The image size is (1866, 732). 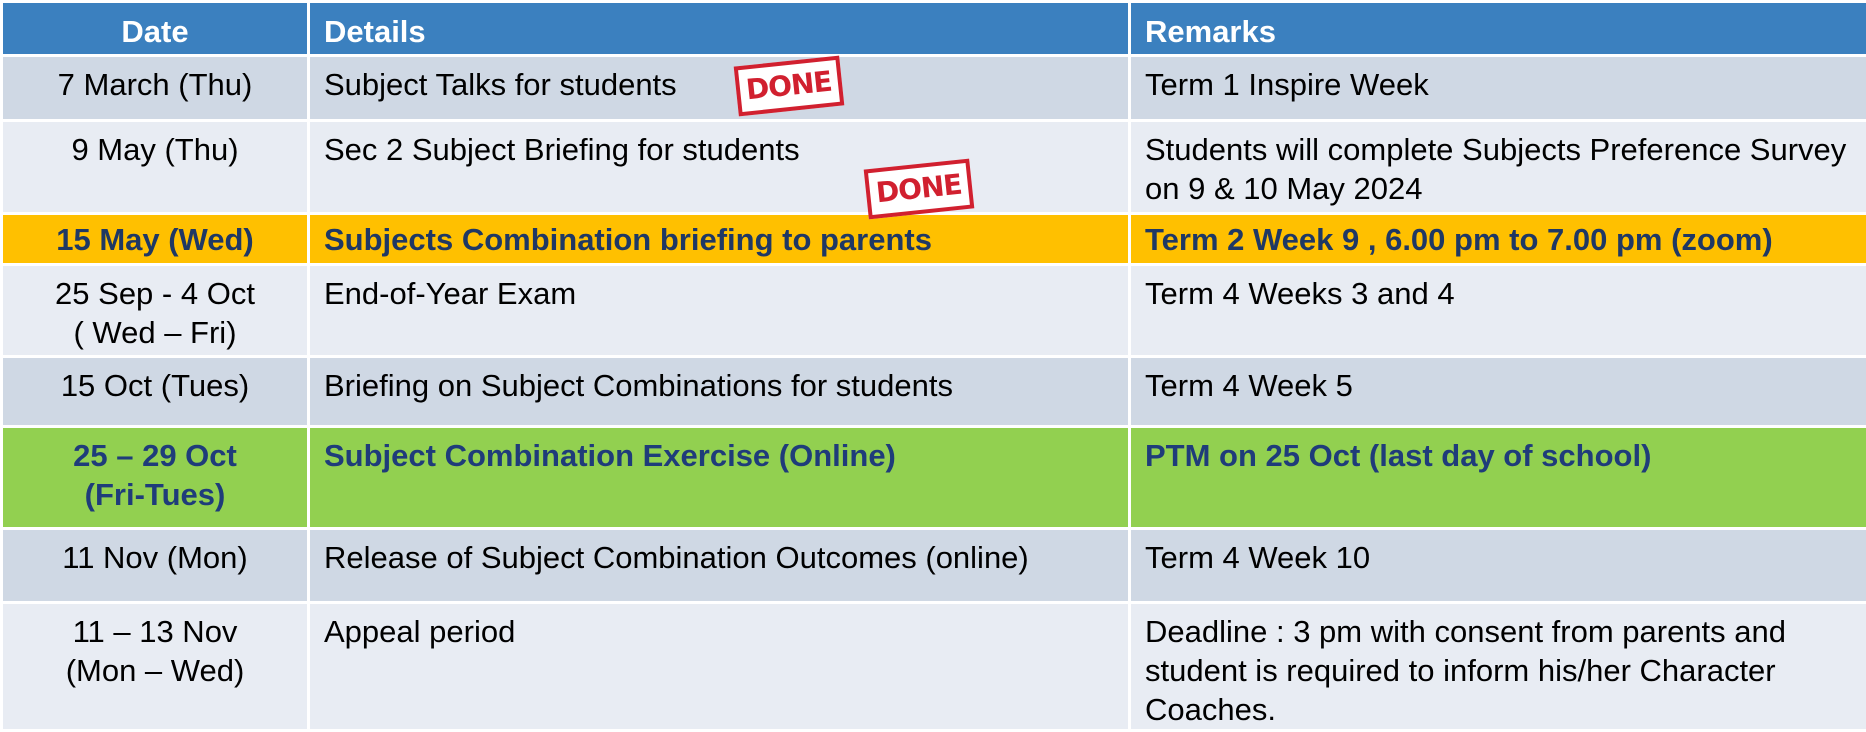 What do you see at coordinates (562, 149) in the screenshot?
I see `details-text: Sec 2 Subject Briefing for students` at bounding box center [562, 149].